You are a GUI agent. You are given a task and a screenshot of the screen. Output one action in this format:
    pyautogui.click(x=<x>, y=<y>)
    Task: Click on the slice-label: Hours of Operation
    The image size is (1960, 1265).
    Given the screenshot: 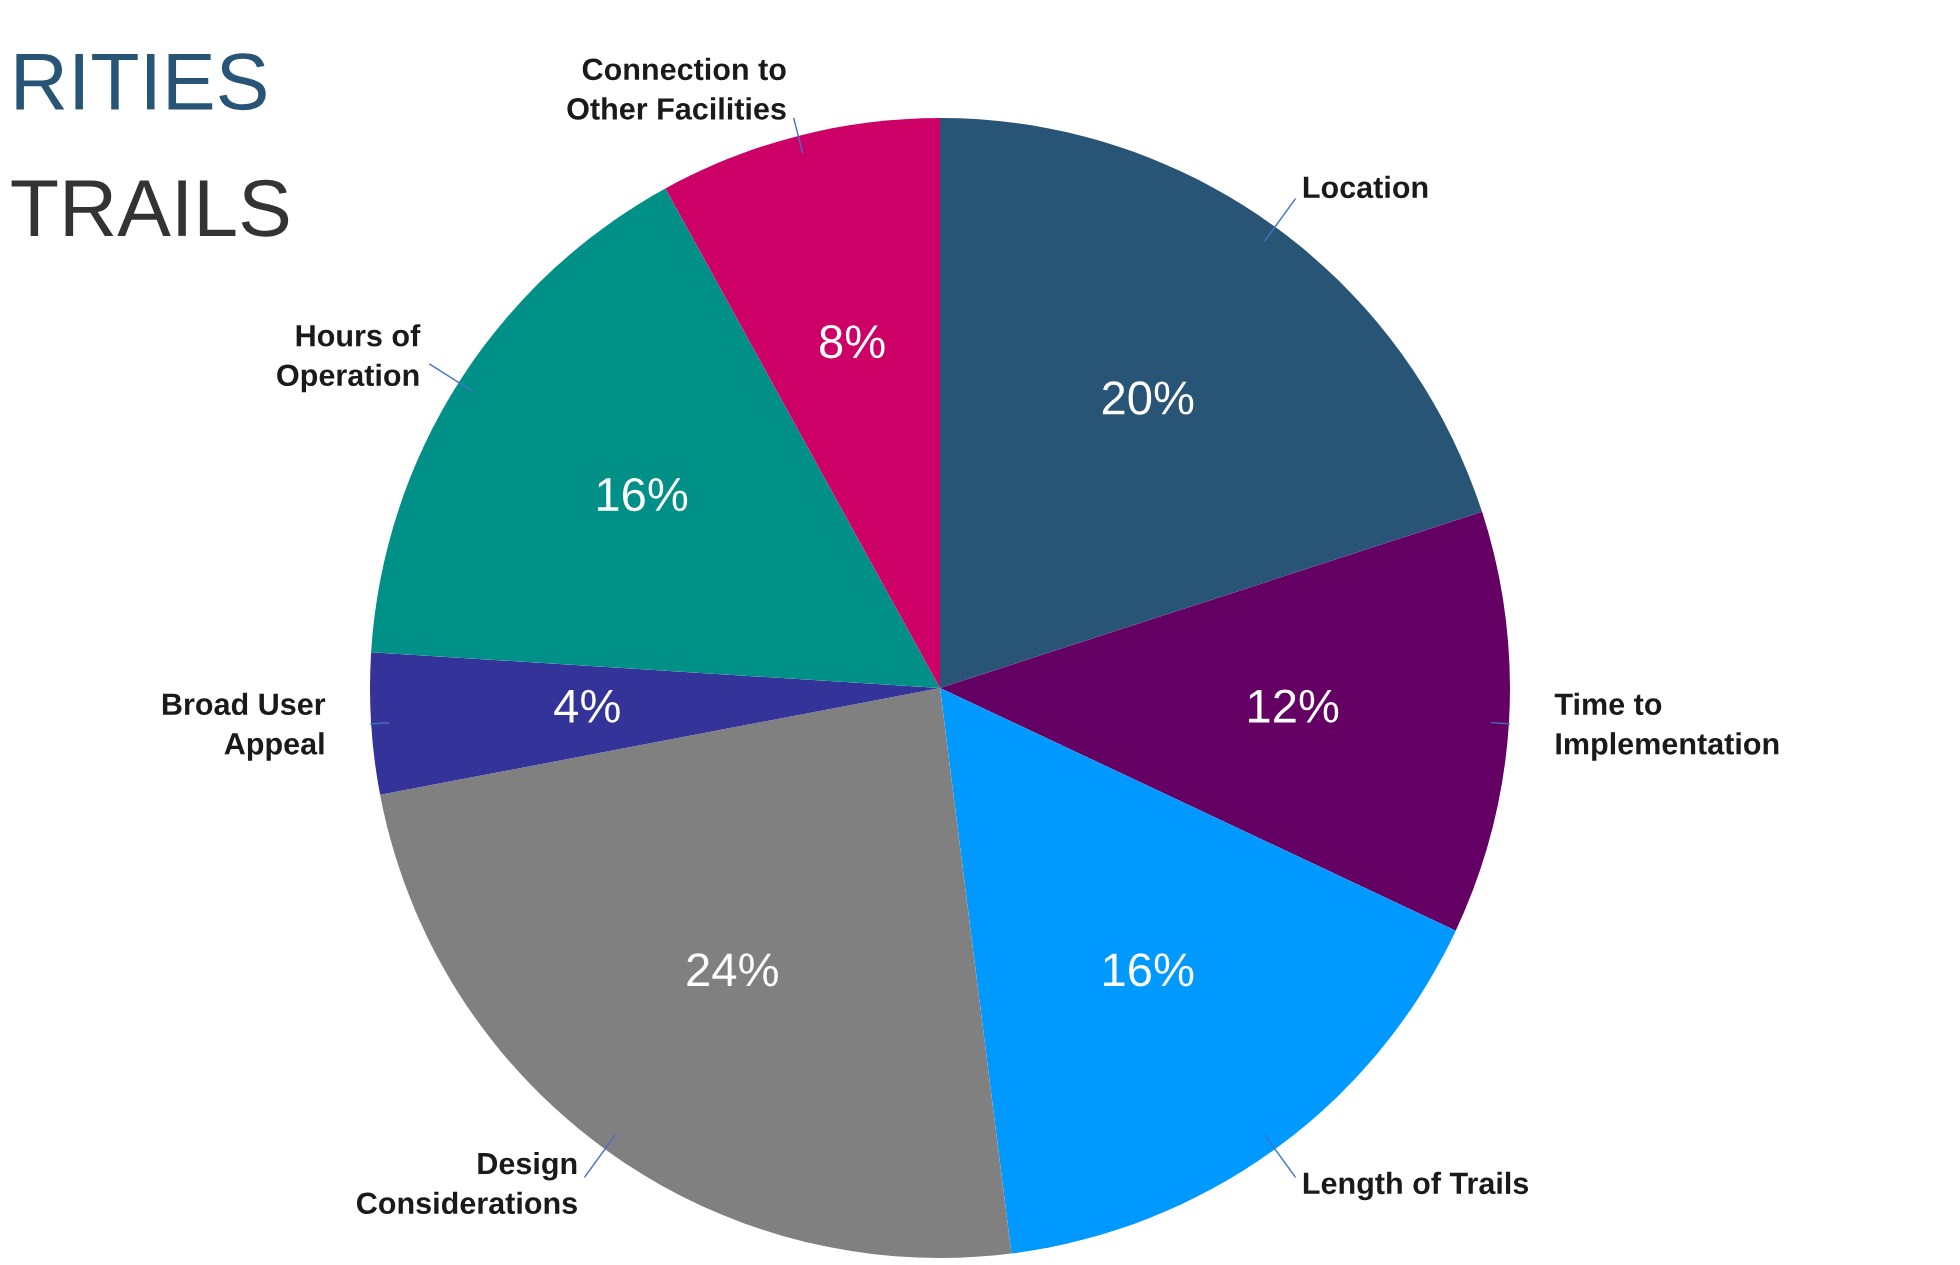 What is the action you would take?
    pyautogui.click(x=349, y=358)
    